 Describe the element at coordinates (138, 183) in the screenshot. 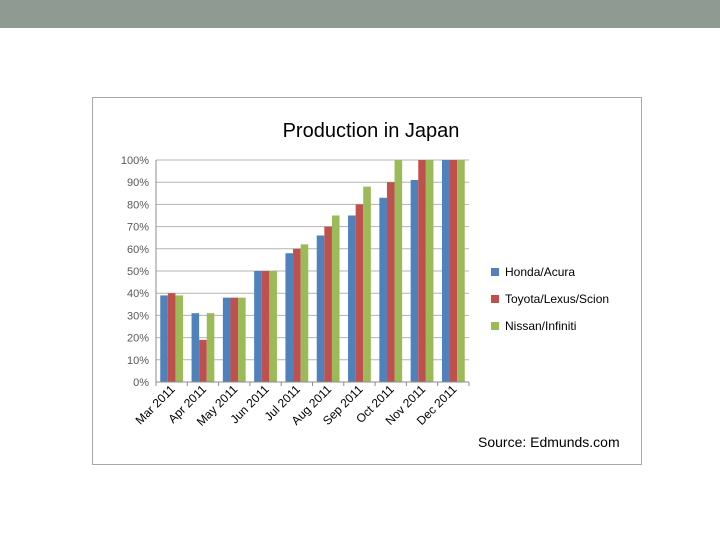

I see `y-tick-label: 90%` at that location.